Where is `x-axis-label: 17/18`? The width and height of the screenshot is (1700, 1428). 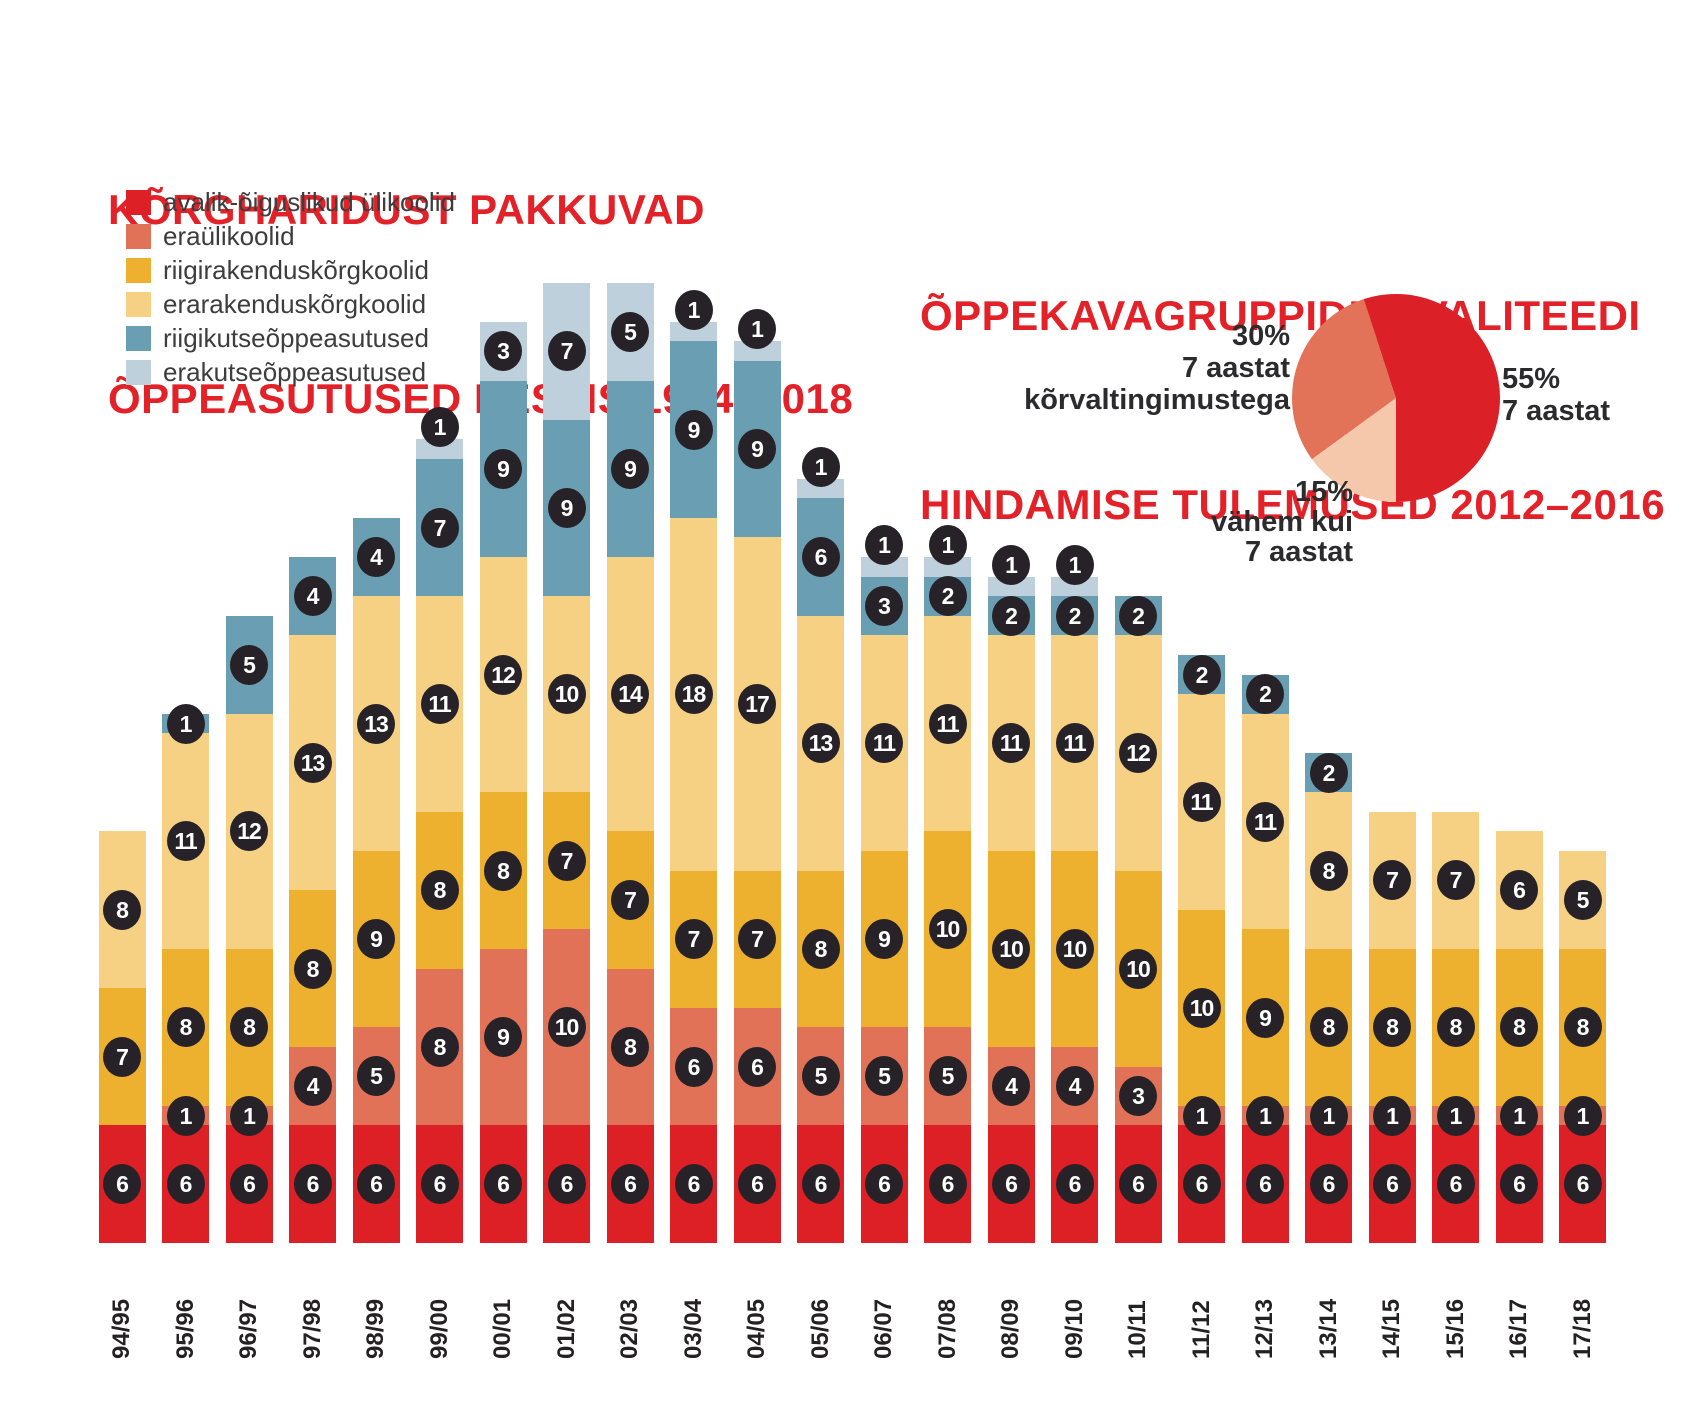
x-axis-label: 17/18 is located at coordinates (1582, 1306).